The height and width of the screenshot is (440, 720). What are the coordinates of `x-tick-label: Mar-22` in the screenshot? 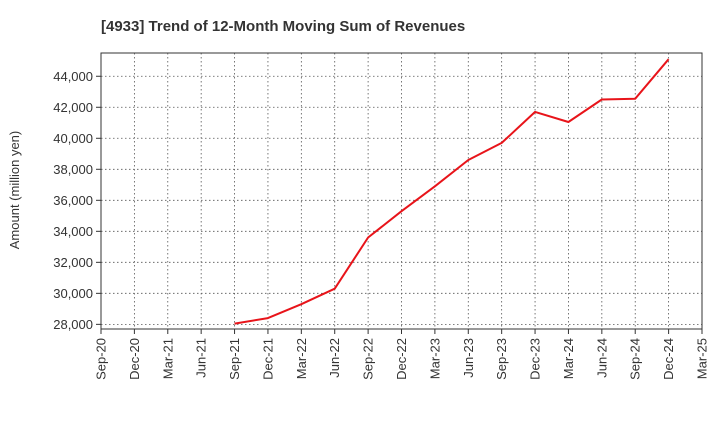 It's located at (301, 358).